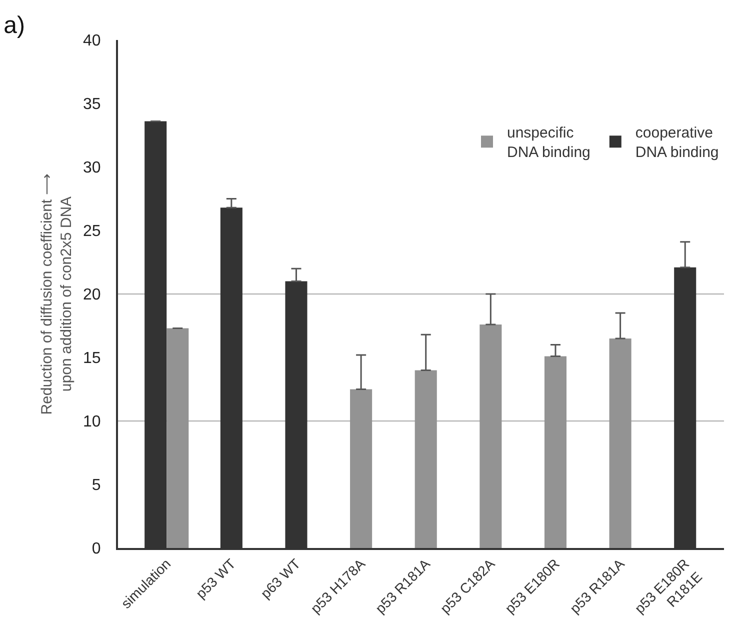 The height and width of the screenshot is (643, 734). Describe the element at coordinates (92, 105) in the screenshot. I see `y-tick-label: 35` at that location.